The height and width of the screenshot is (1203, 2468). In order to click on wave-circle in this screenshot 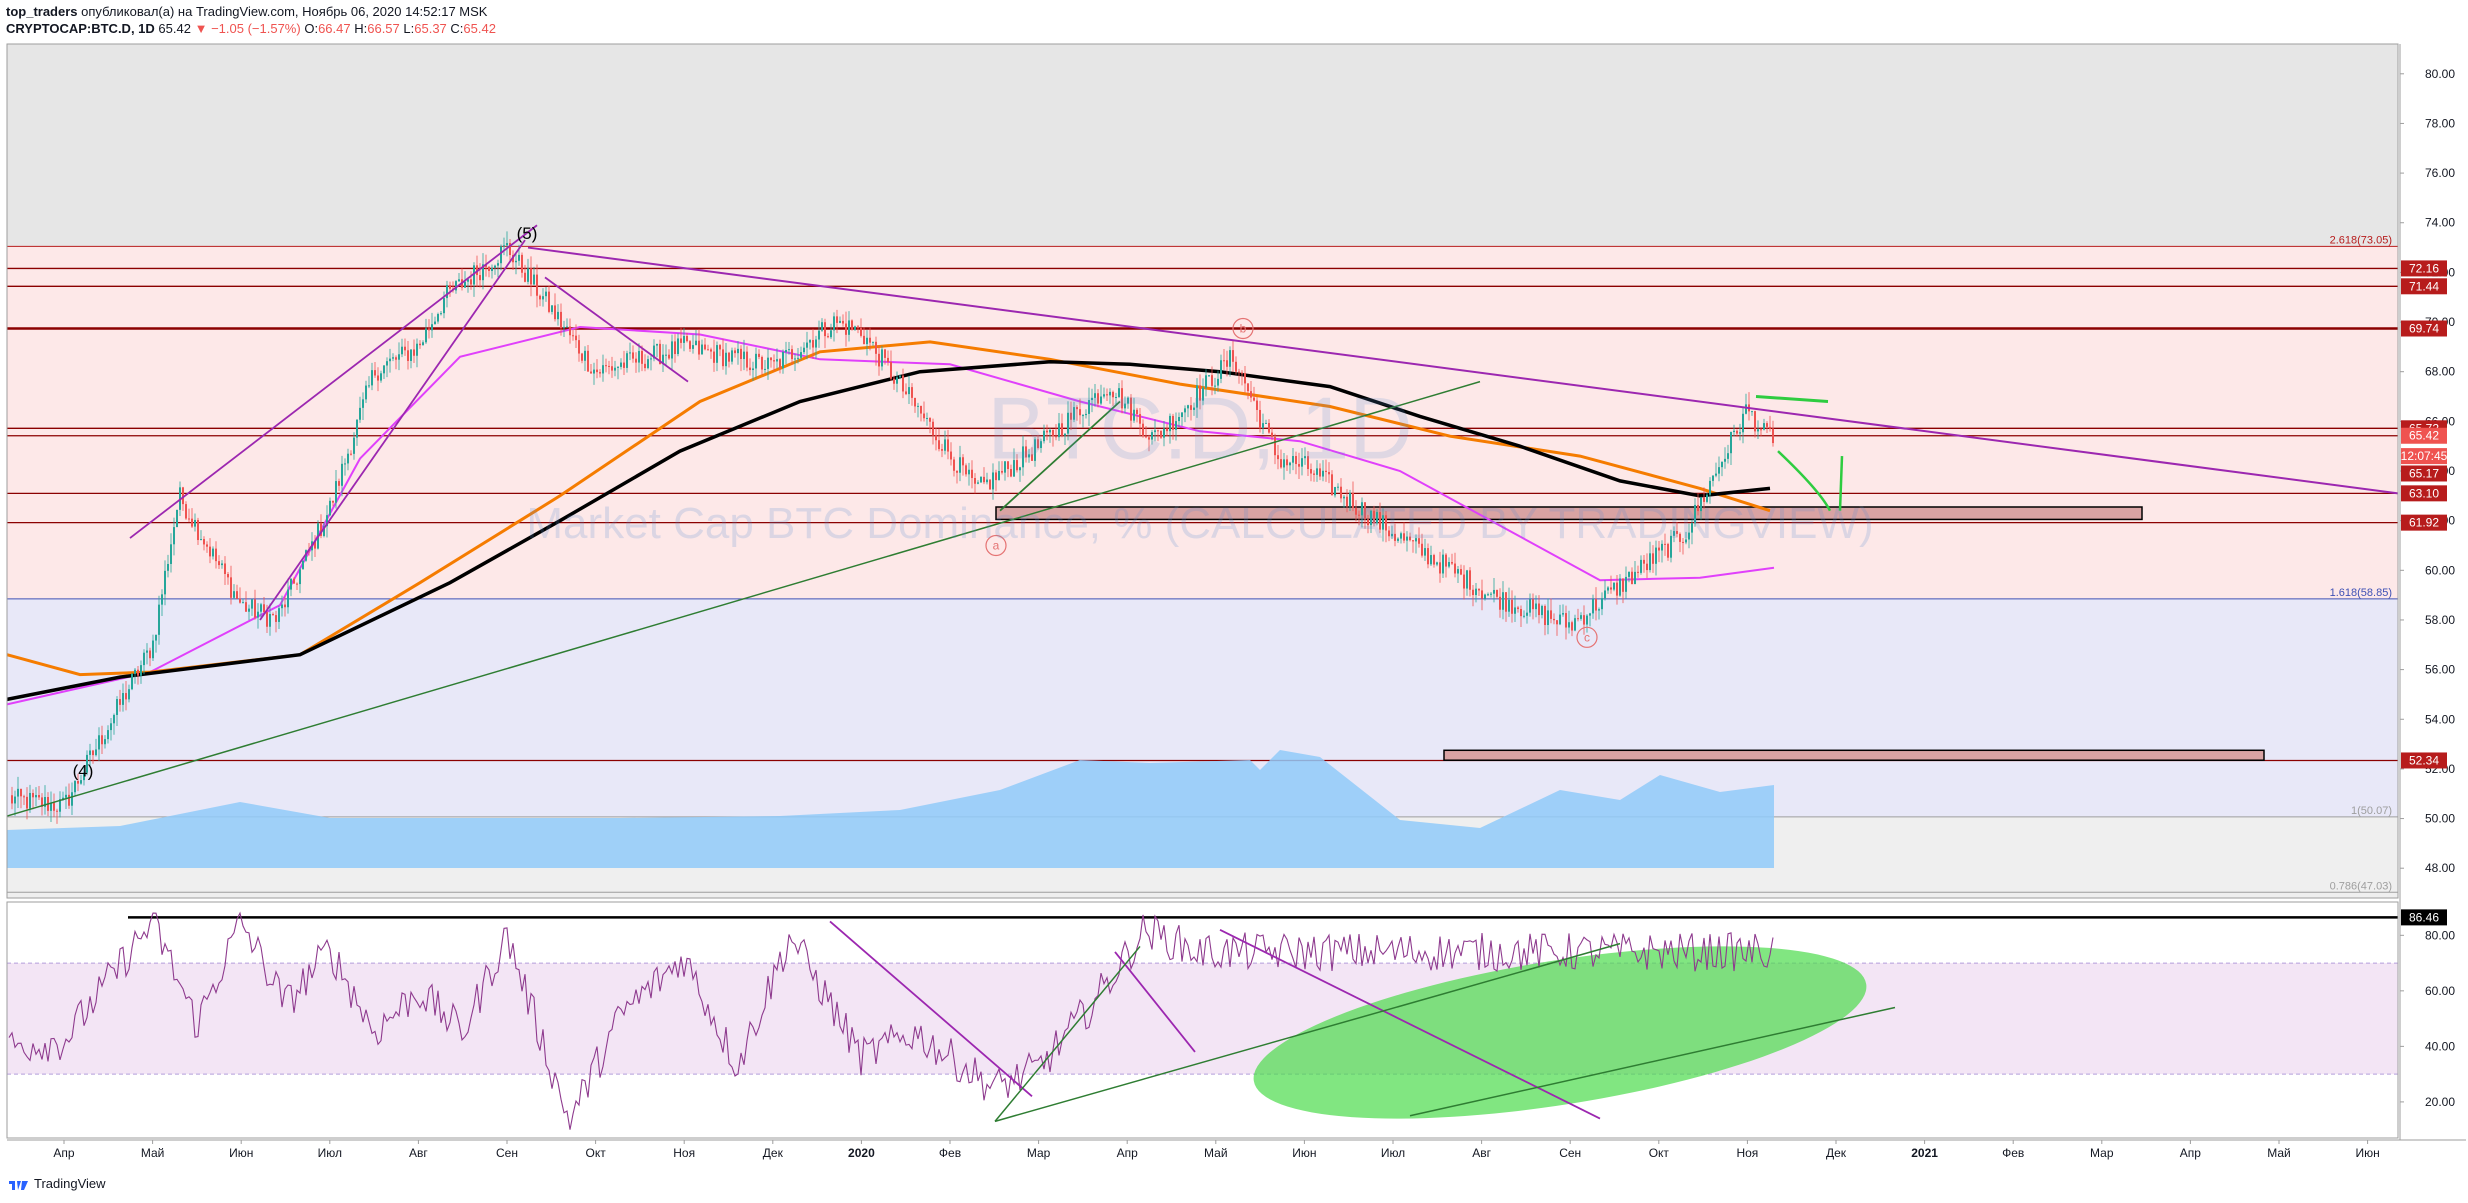, I will do `click(1243, 328)`.